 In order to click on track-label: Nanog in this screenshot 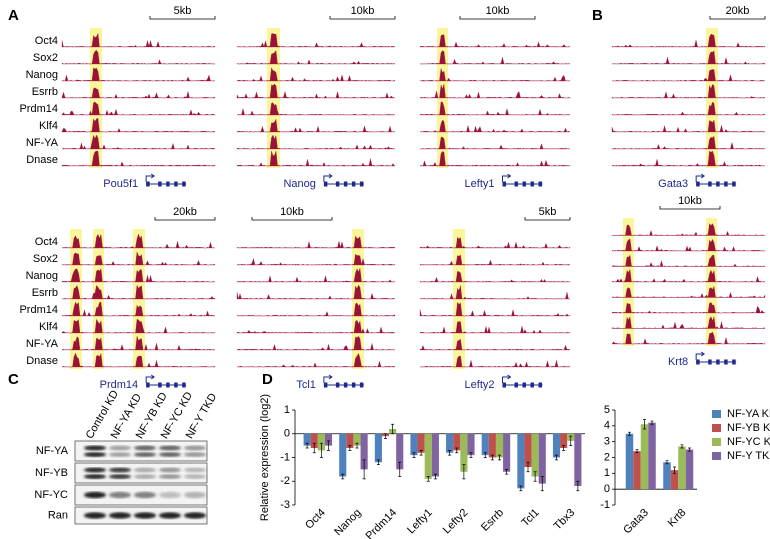, I will do `click(42, 75)`.